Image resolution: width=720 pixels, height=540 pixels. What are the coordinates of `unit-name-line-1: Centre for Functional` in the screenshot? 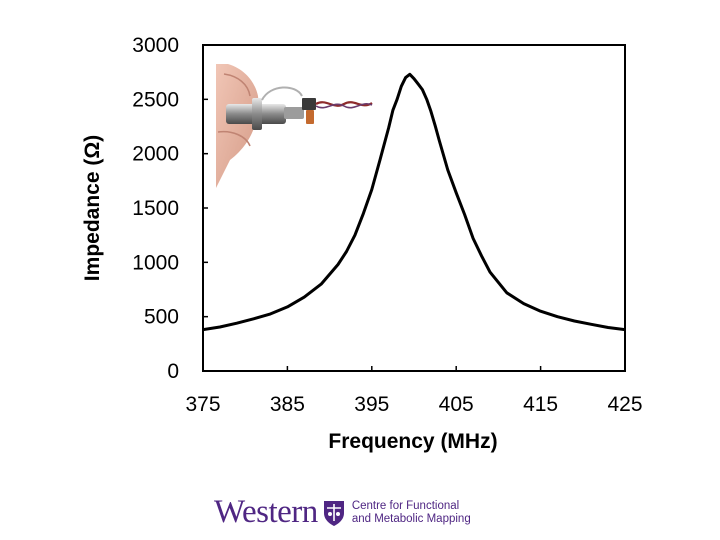 It's located at (405, 505).